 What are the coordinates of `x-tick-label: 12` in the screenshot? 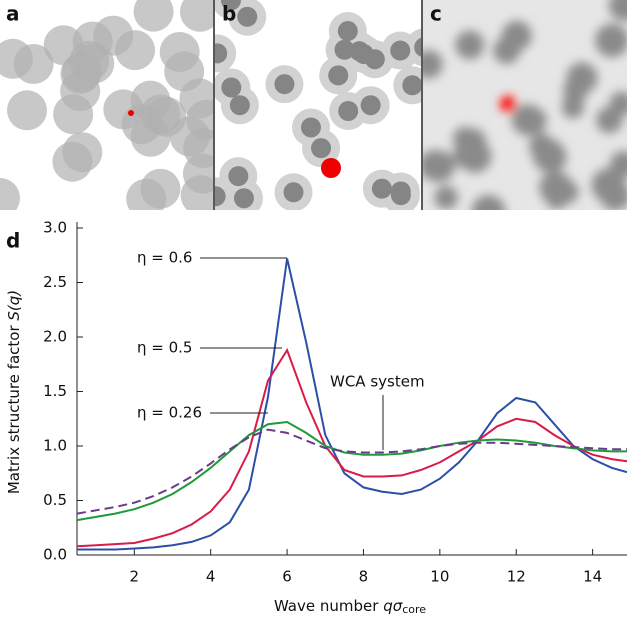 It's located at (516, 577).